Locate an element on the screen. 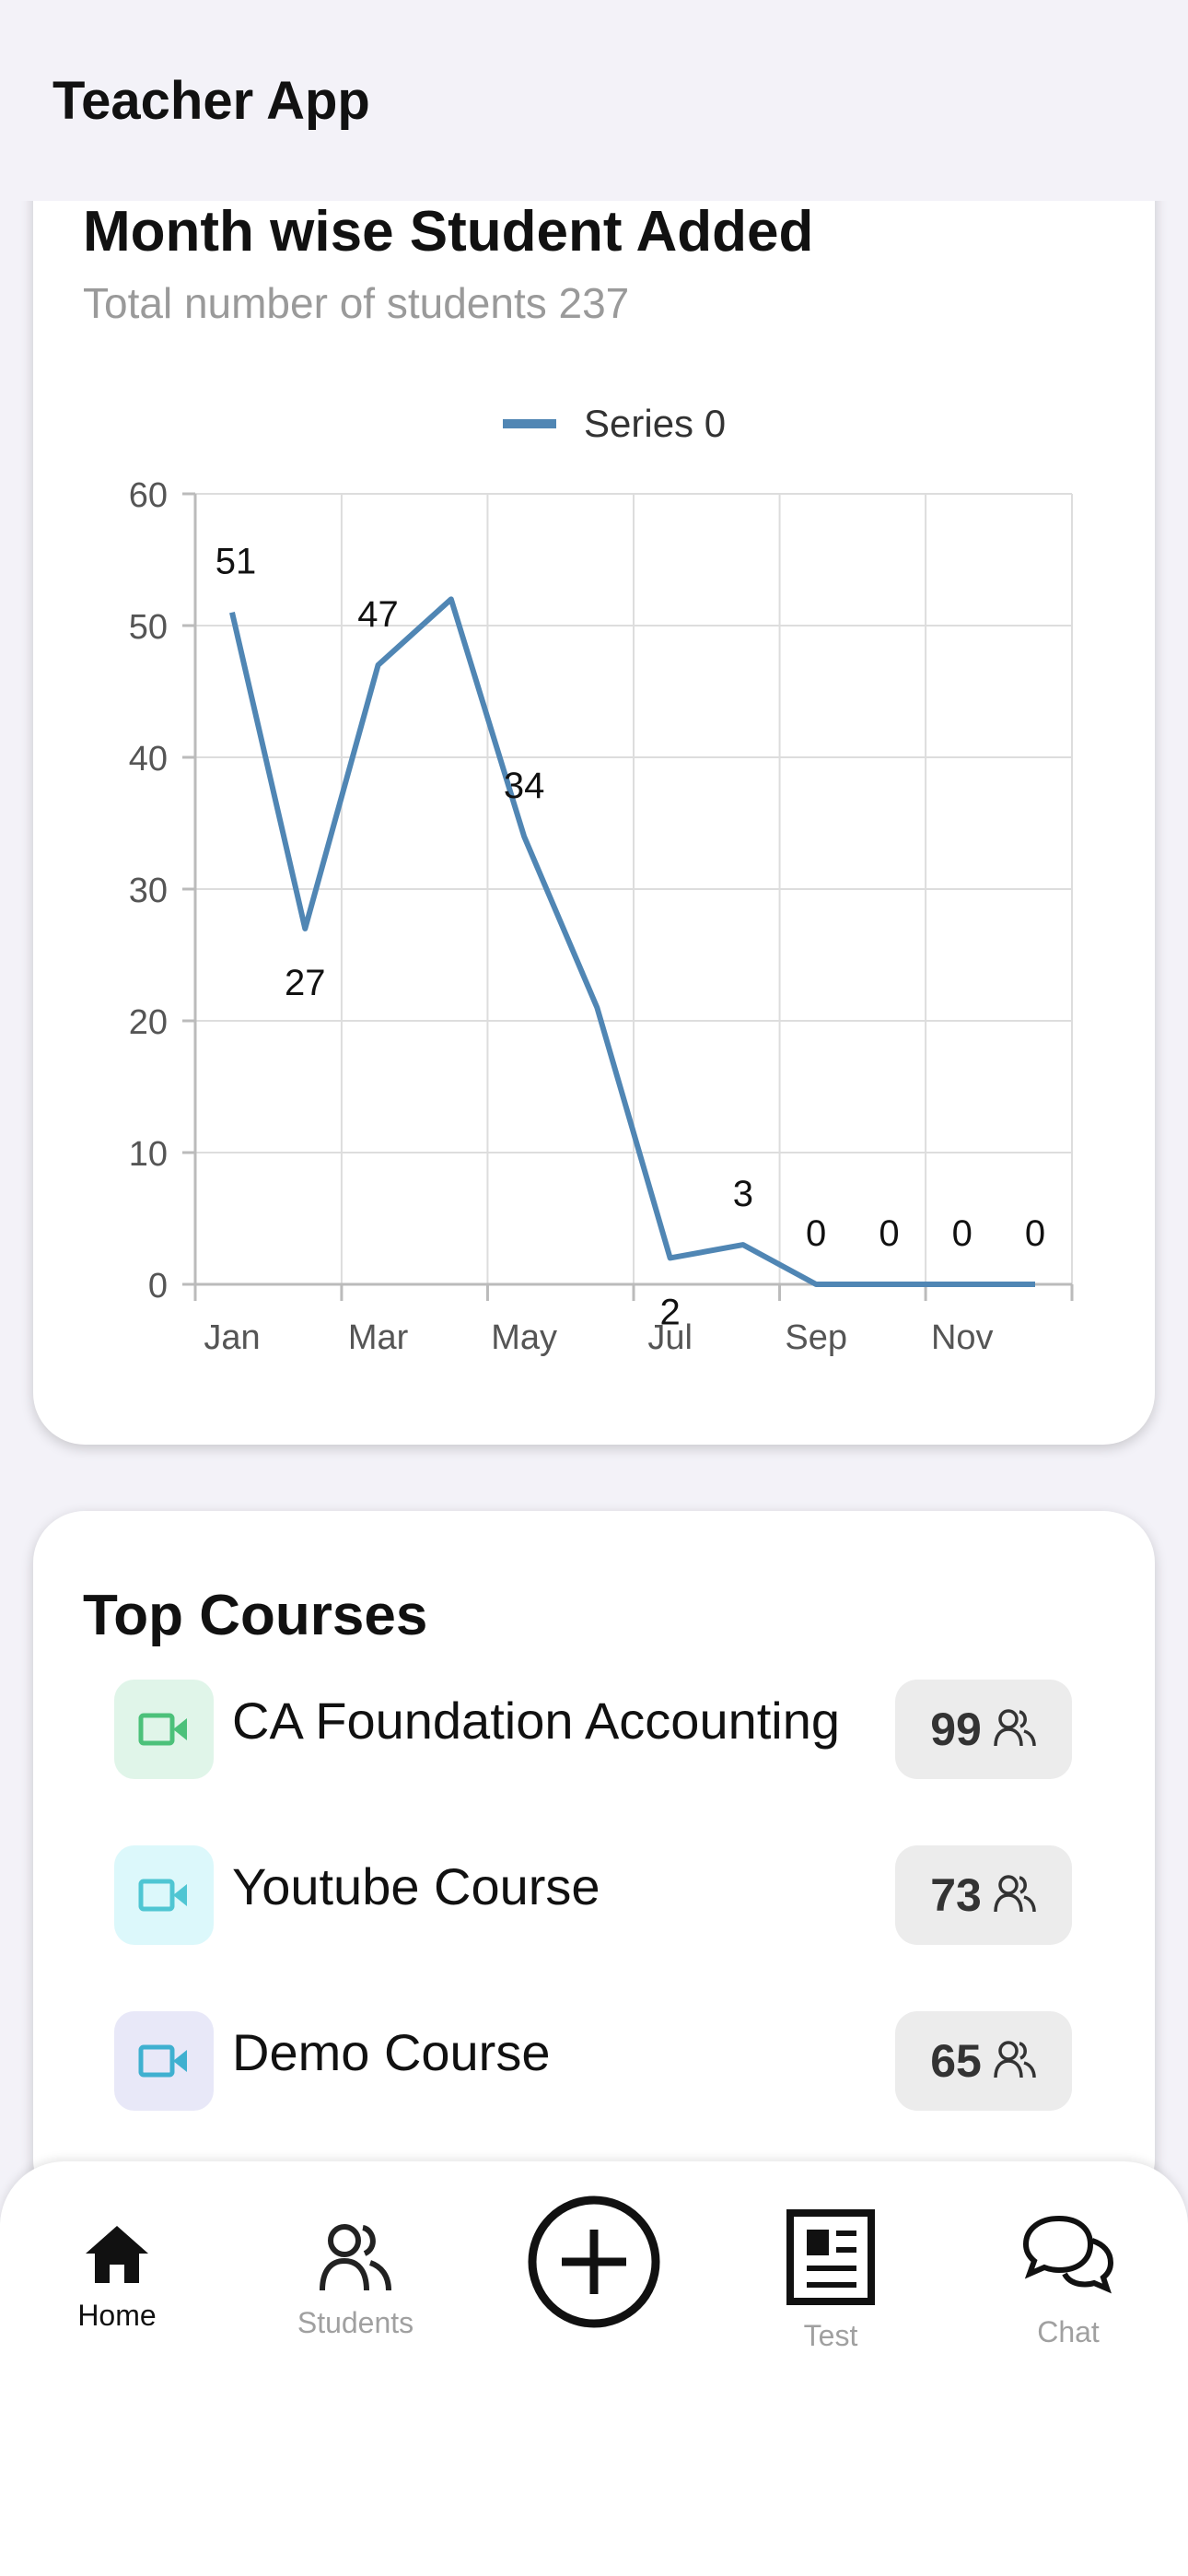  data-label: 47 is located at coordinates (378, 614).